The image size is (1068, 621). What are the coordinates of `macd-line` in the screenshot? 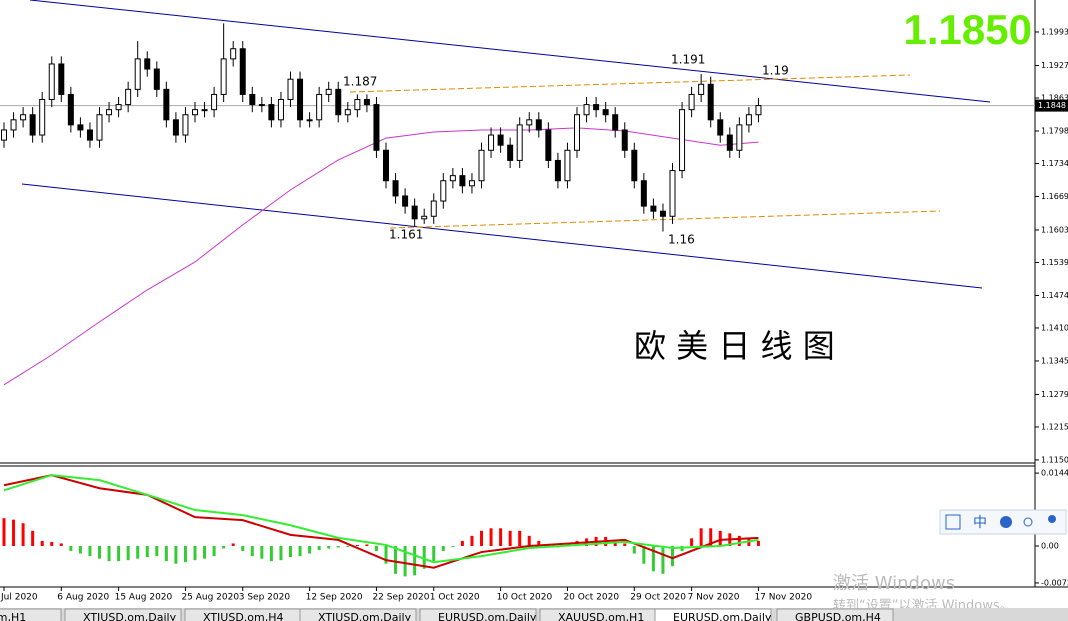 It's located at (381, 519).